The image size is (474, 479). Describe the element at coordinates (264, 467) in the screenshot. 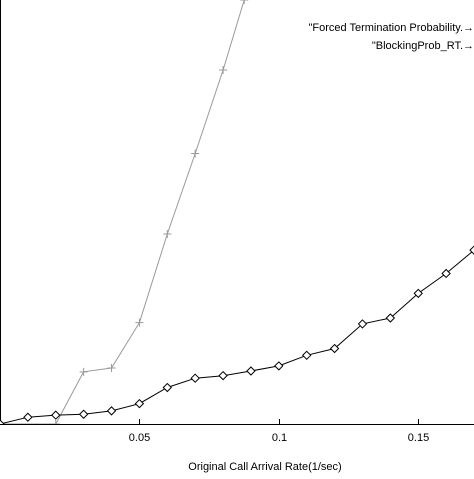

I see `x-axis-label: Original Call Arrival Rate(1/sec)` at that location.